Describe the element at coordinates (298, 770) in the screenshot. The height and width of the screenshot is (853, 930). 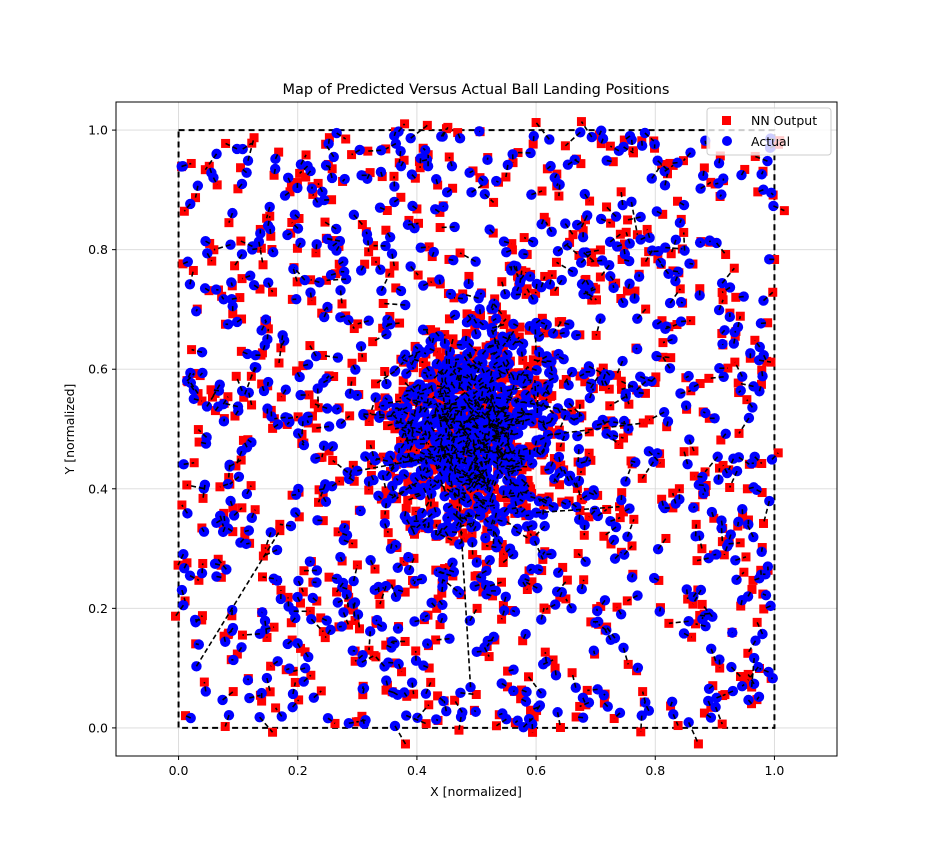
I see `x-tick-label: 0.2` at that location.